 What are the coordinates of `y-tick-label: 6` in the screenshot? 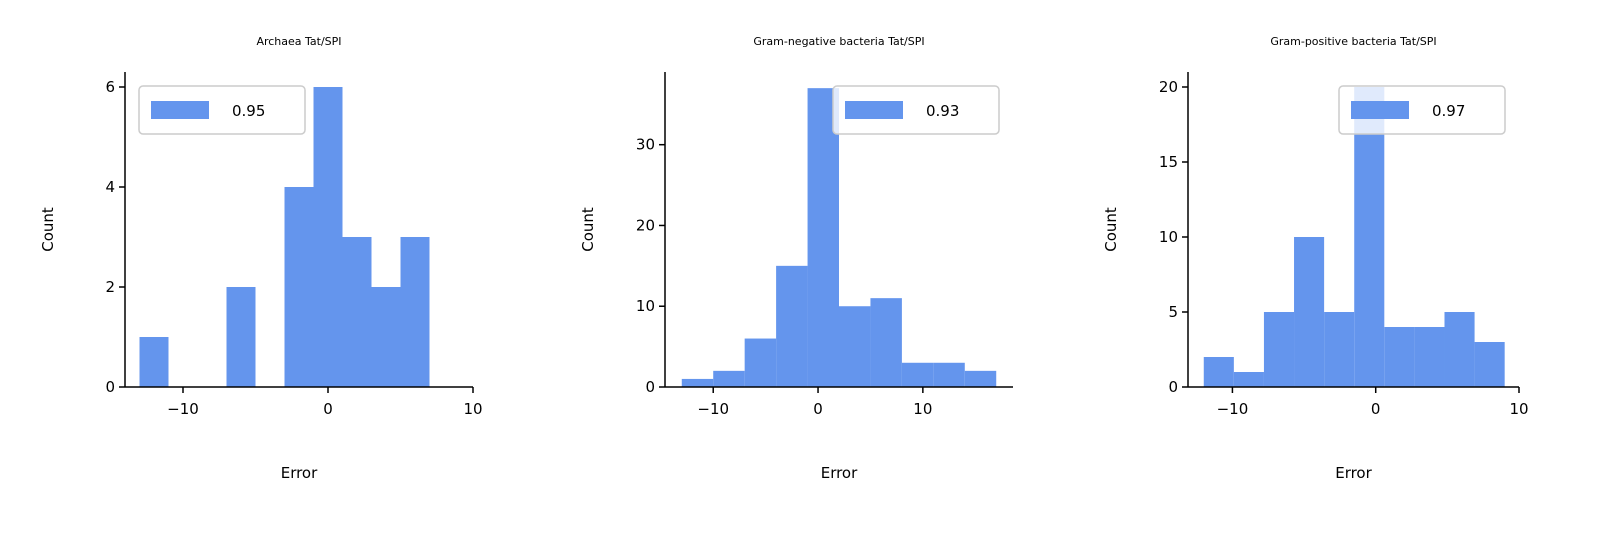 It's located at (110, 87).